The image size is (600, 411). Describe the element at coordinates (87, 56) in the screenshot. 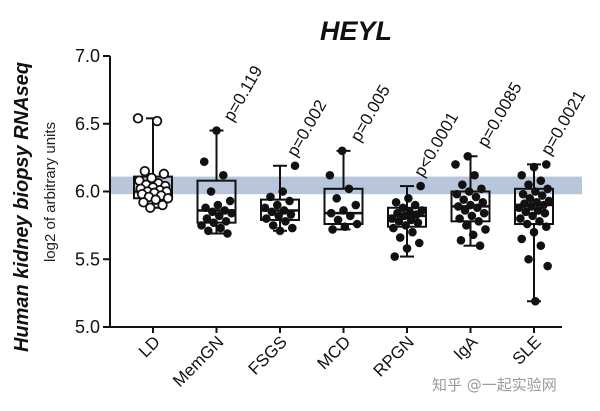

I see `y-tick-label: 7.0` at that location.